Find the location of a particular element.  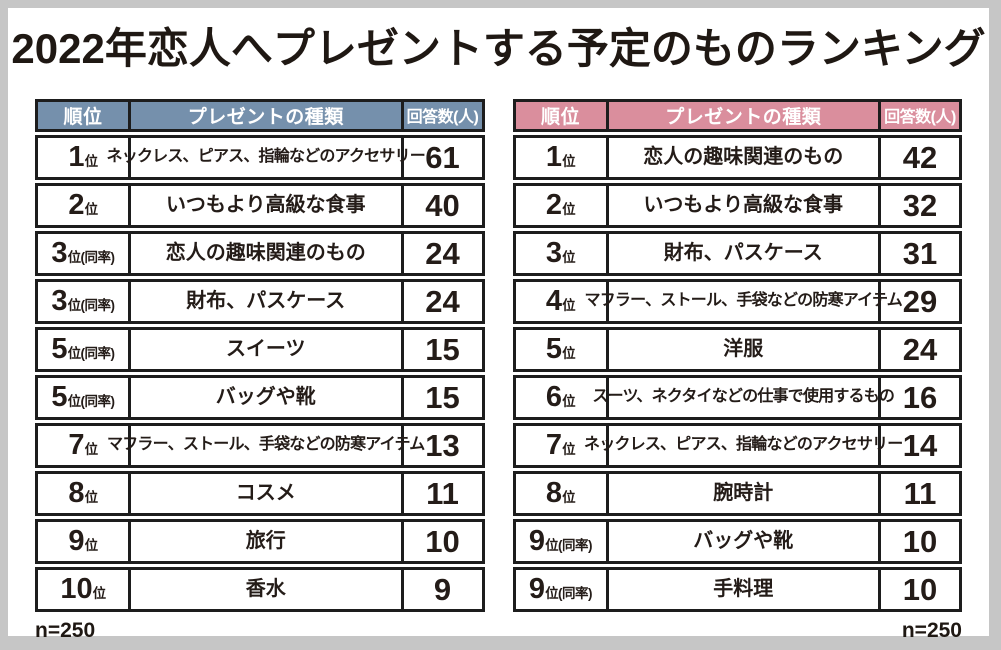

count-cell: 32 is located at coordinates (920, 205).